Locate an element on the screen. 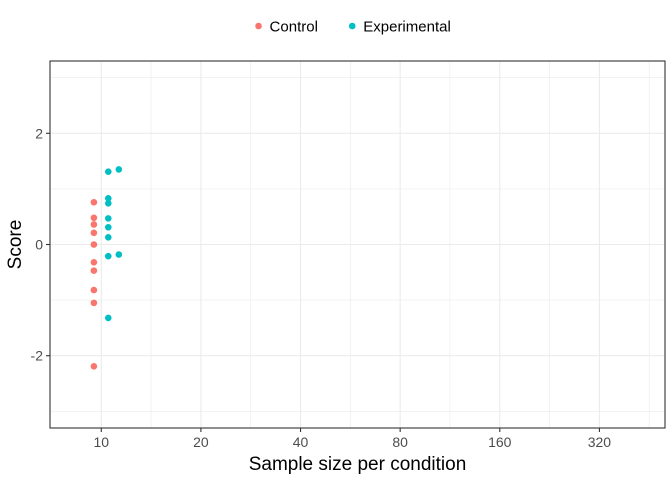  y-axis: -2 0 2 is located at coordinates (40, 244).